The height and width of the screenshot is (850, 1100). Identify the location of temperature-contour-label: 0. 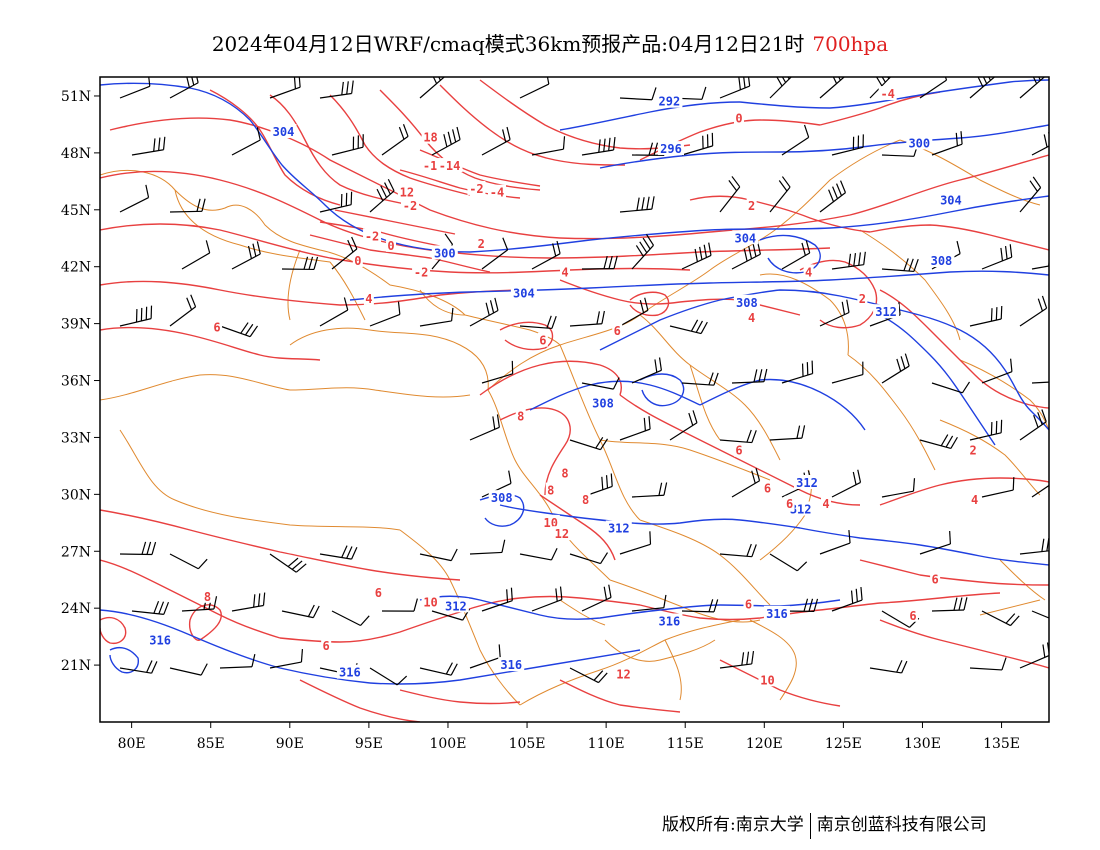
(738, 119).